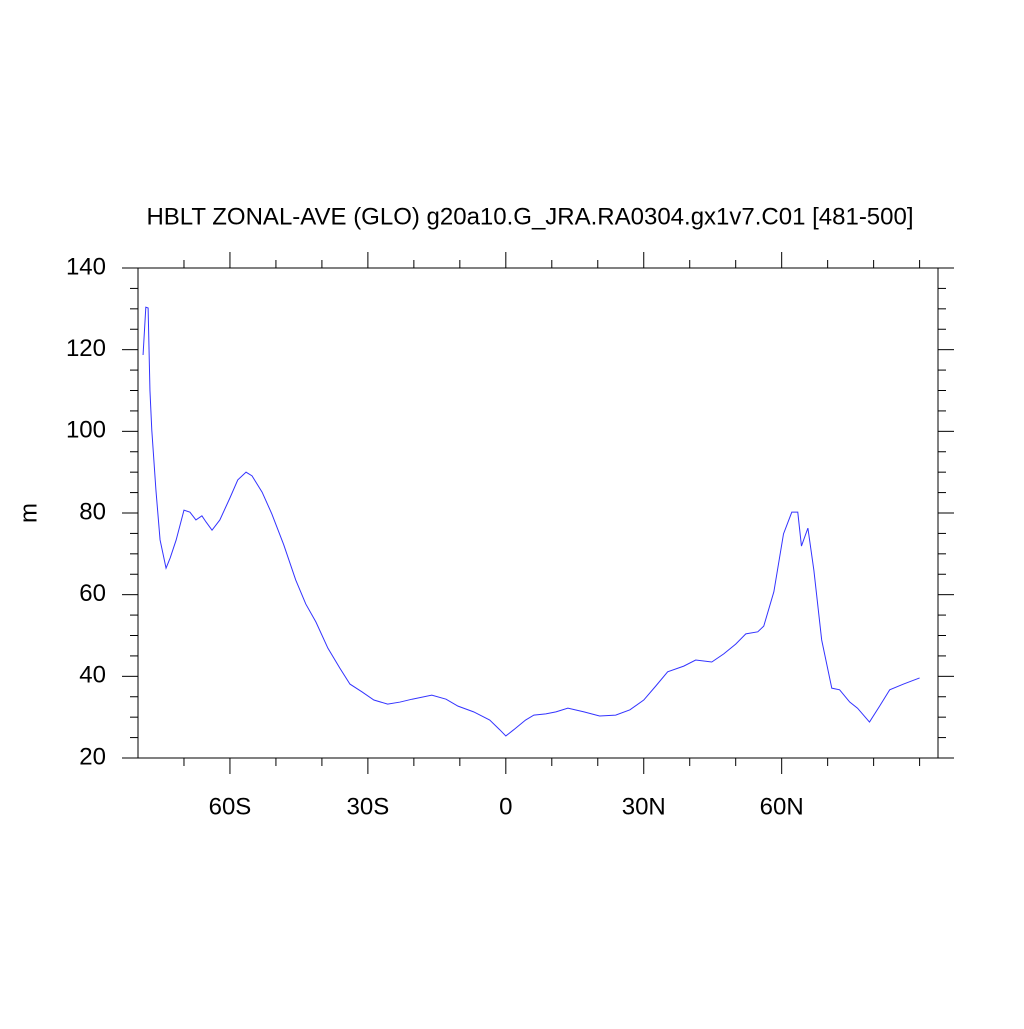 This screenshot has height=1029, width=1024. What do you see at coordinates (92, 675) in the screenshot?
I see `y-tick-label: 40` at bounding box center [92, 675].